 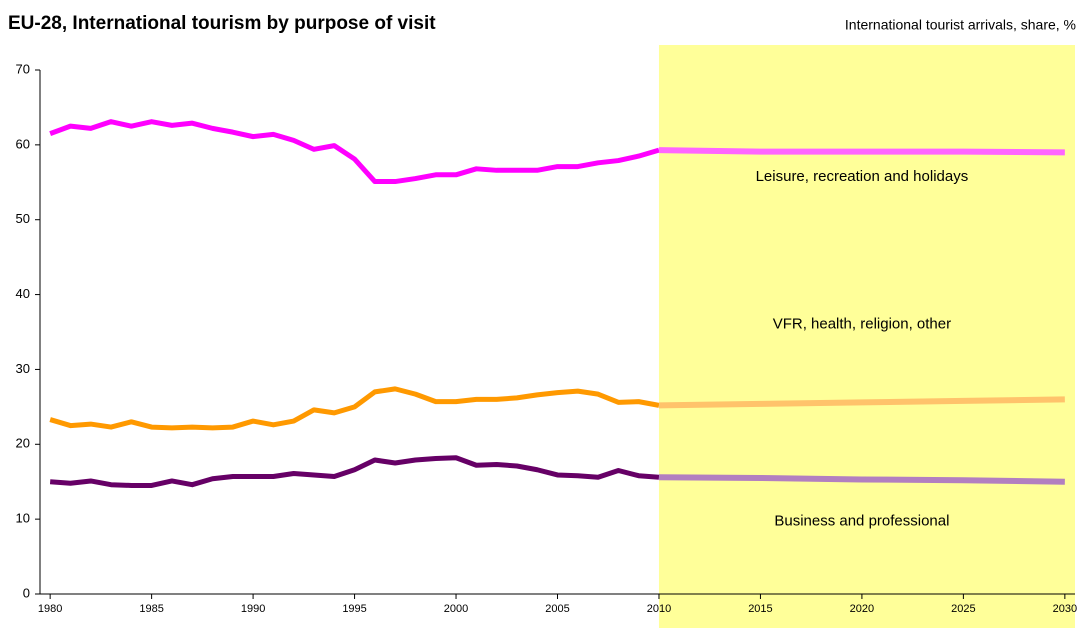 What do you see at coordinates (23, 443) in the screenshot?
I see `y-tick-label: 20` at bounding box center [23, 443].